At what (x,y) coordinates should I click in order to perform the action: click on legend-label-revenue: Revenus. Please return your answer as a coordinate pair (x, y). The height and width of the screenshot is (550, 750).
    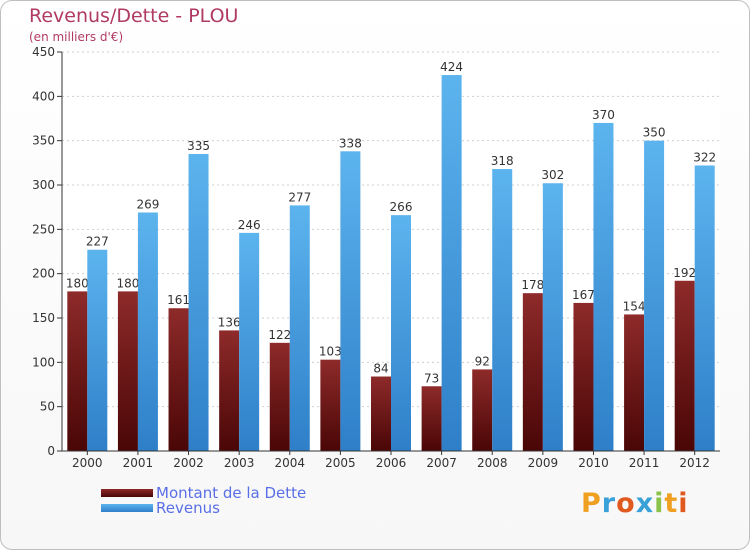
    Looking at the image, I should click on (188, 508).